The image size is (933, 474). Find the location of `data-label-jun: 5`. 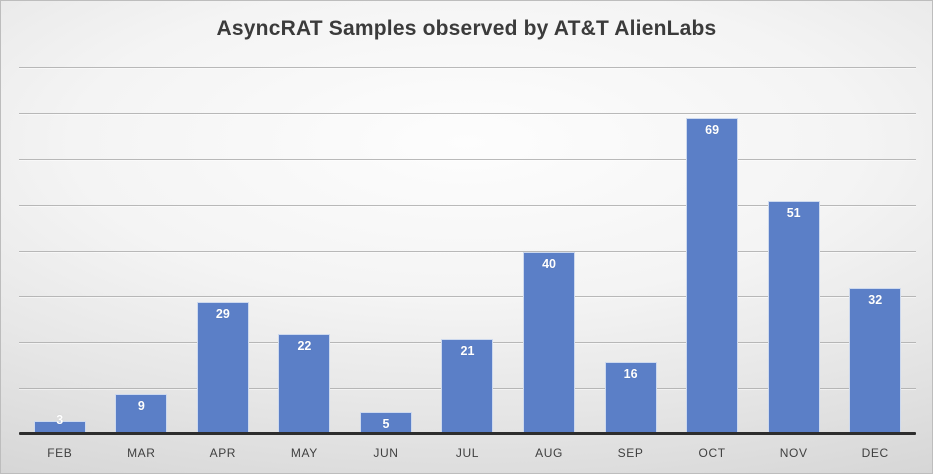

data-label-jun: 5 is located at coordinates (386, 424).